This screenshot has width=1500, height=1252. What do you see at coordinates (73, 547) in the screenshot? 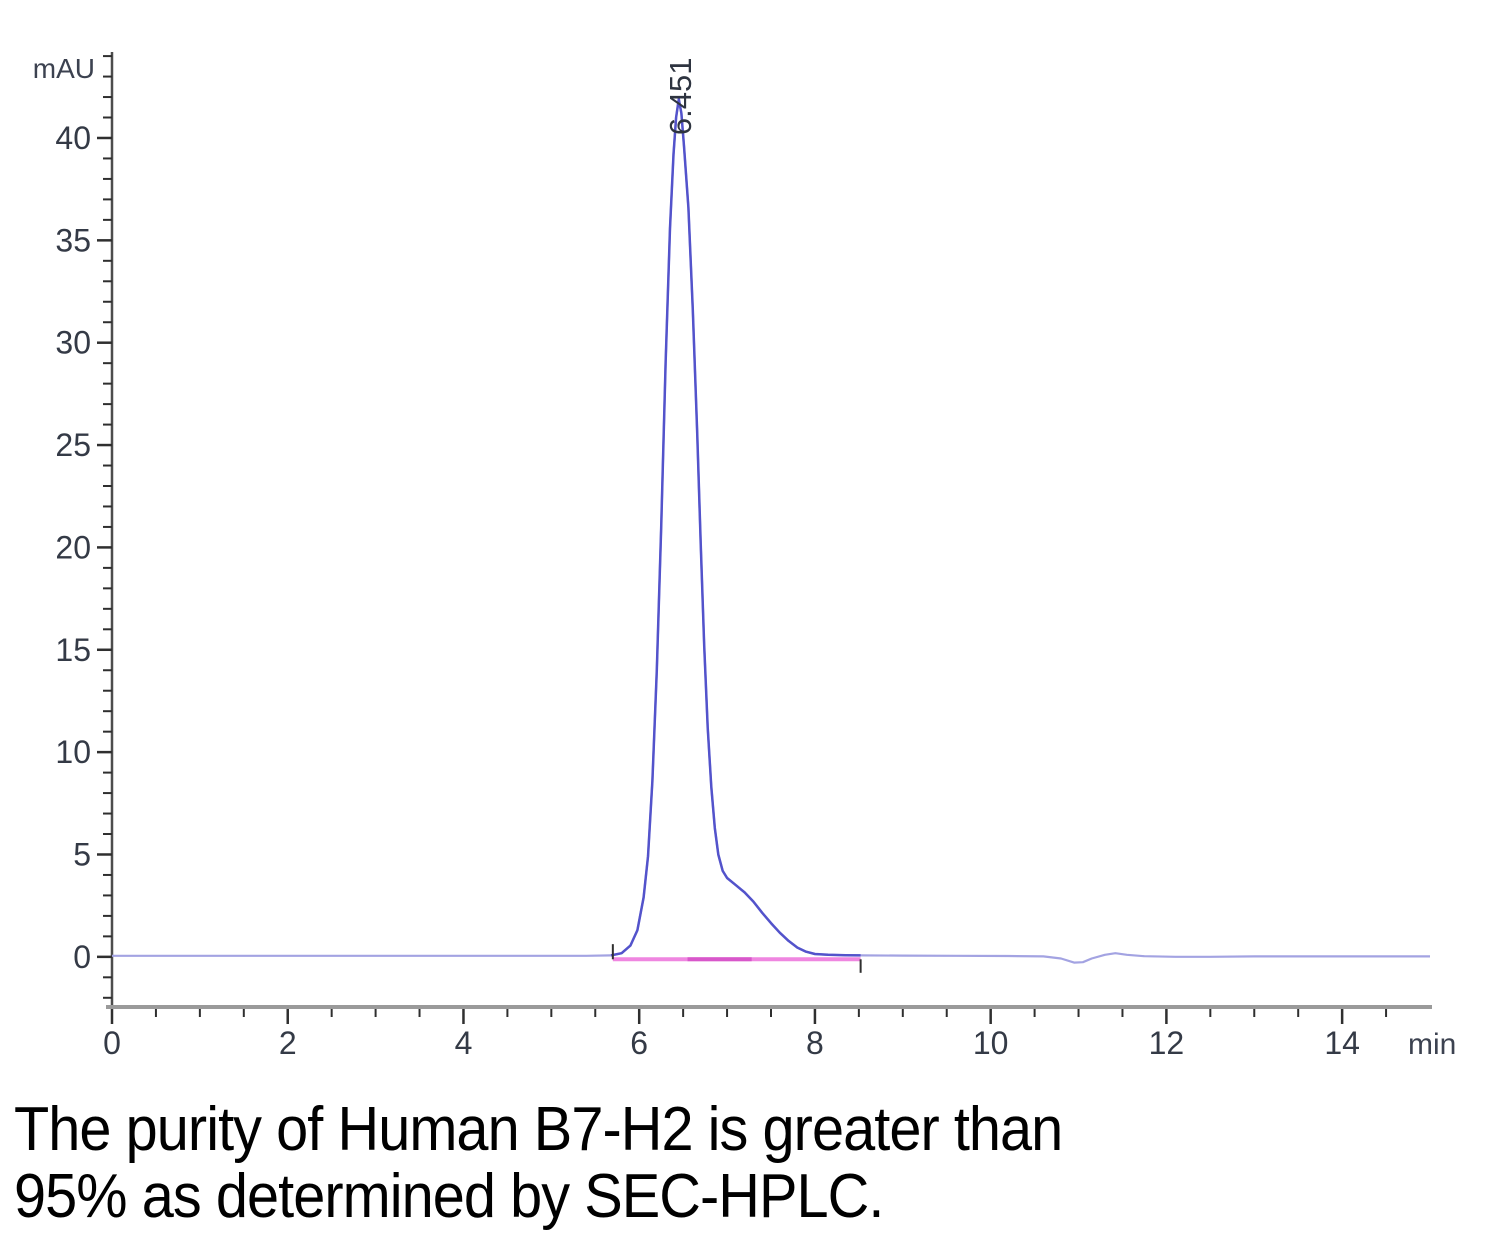
I see `y-tick-label: 20` at bounding box center [73, 547].